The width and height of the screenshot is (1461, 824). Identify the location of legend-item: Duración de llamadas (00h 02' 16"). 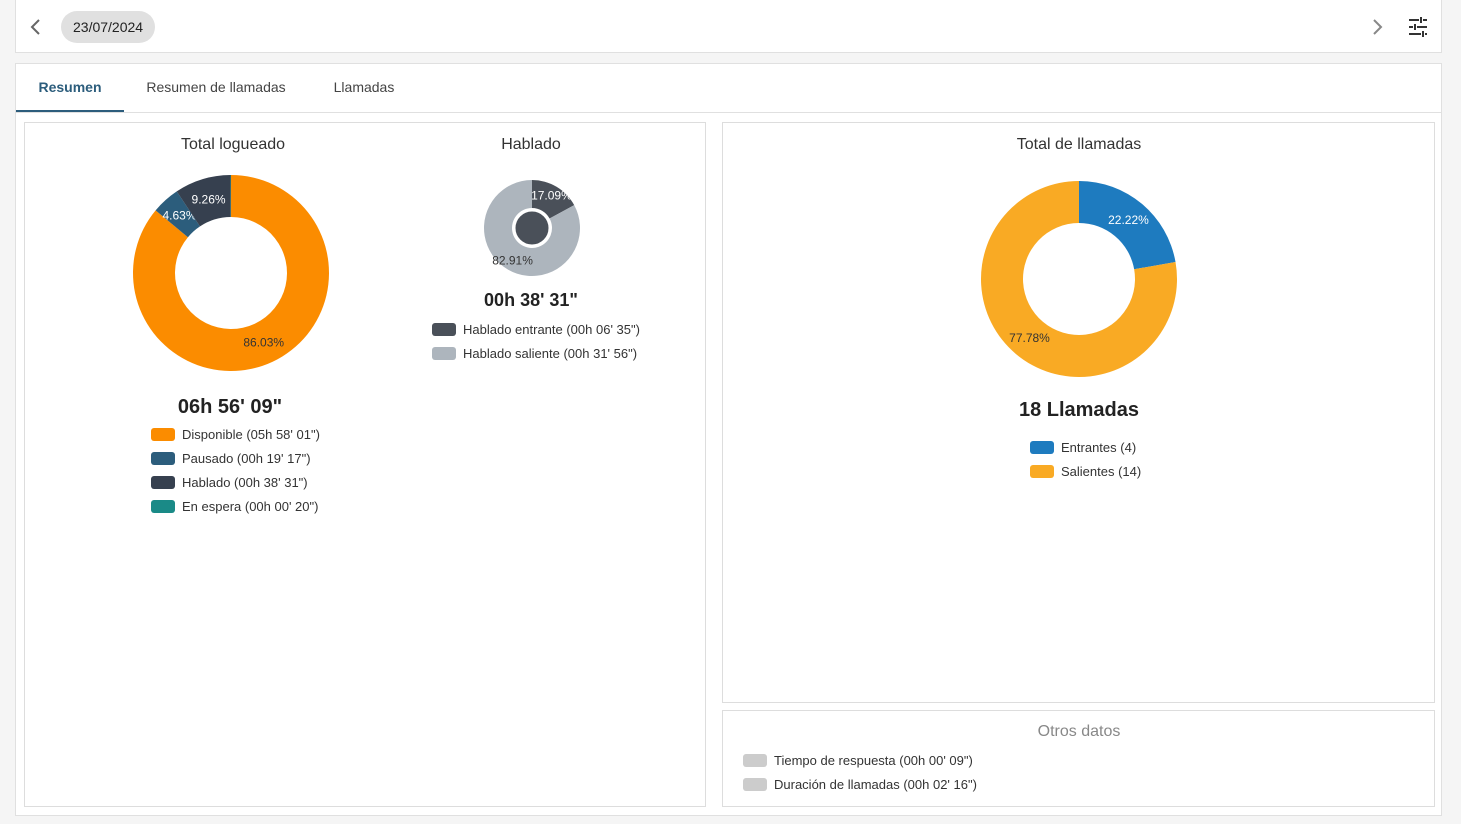
(860, 784).